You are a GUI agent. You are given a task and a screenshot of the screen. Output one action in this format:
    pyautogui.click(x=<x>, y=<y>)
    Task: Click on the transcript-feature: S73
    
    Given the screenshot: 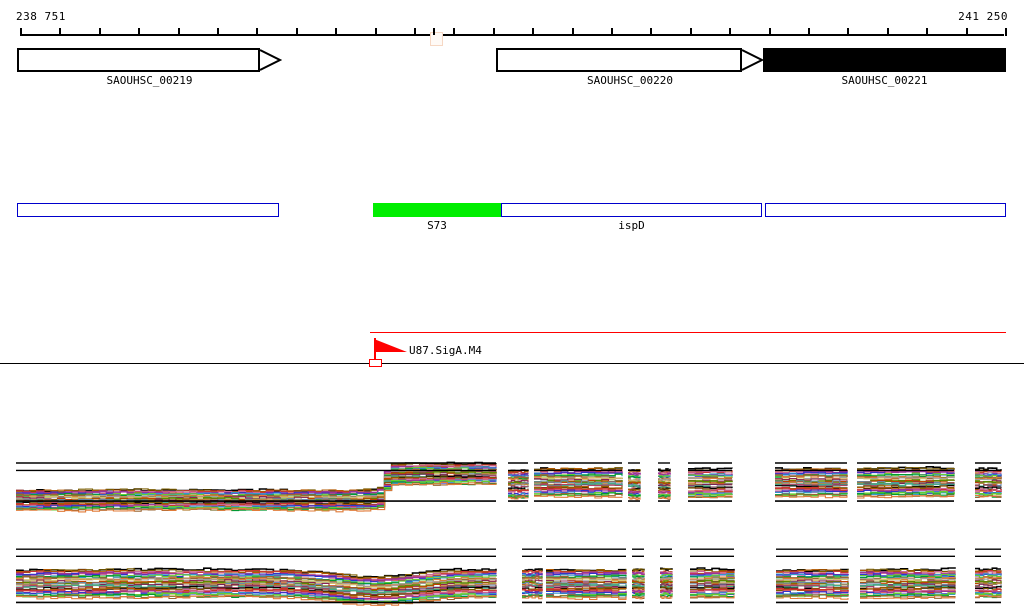 What is the action you would take?
    pyautogui.click(x=437, y=217)
    